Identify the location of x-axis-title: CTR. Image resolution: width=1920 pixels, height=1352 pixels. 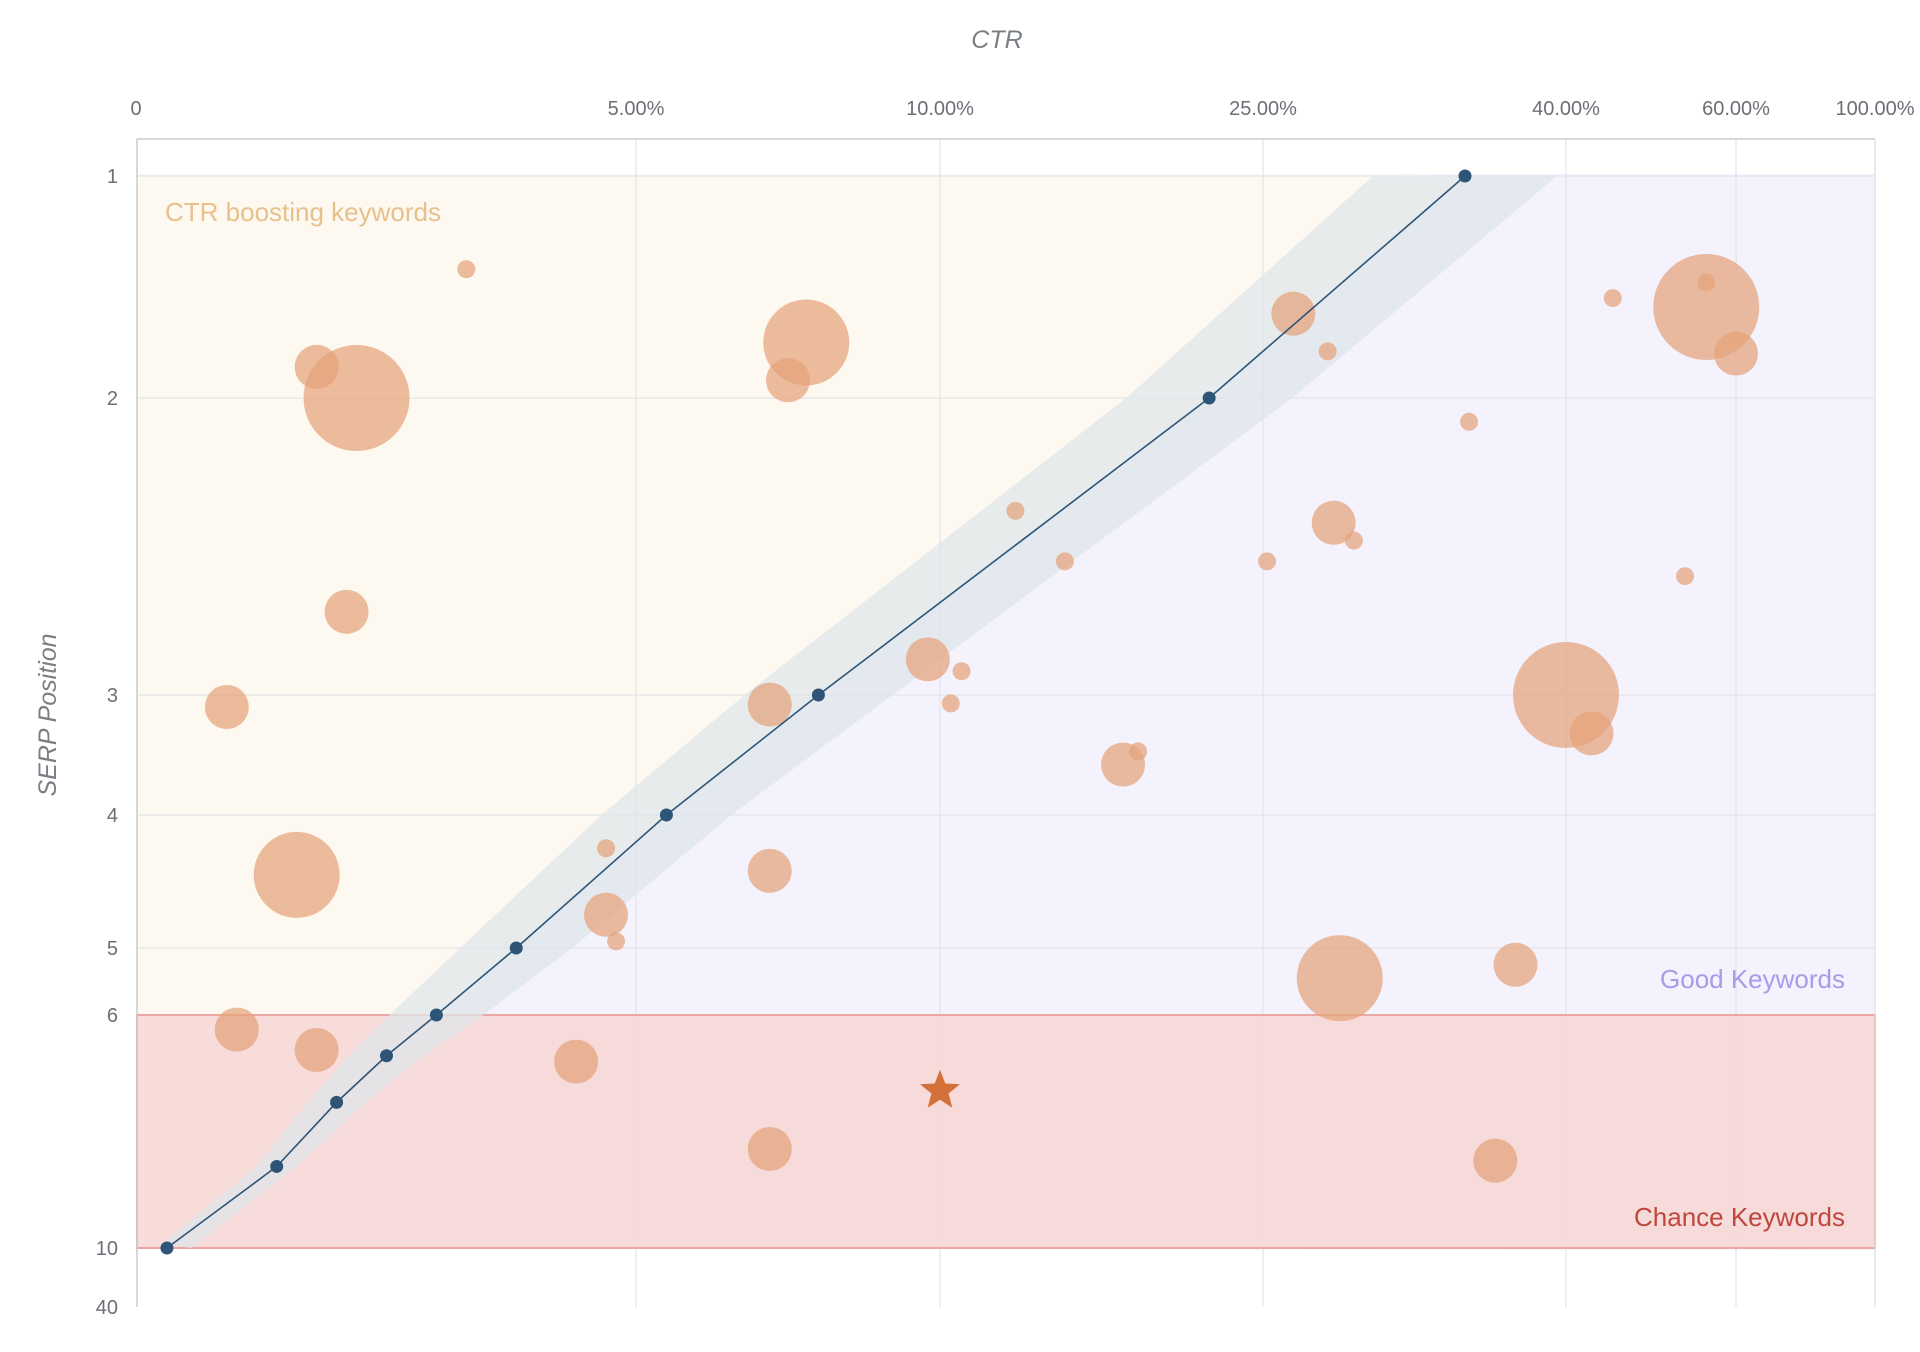
(996, 40).